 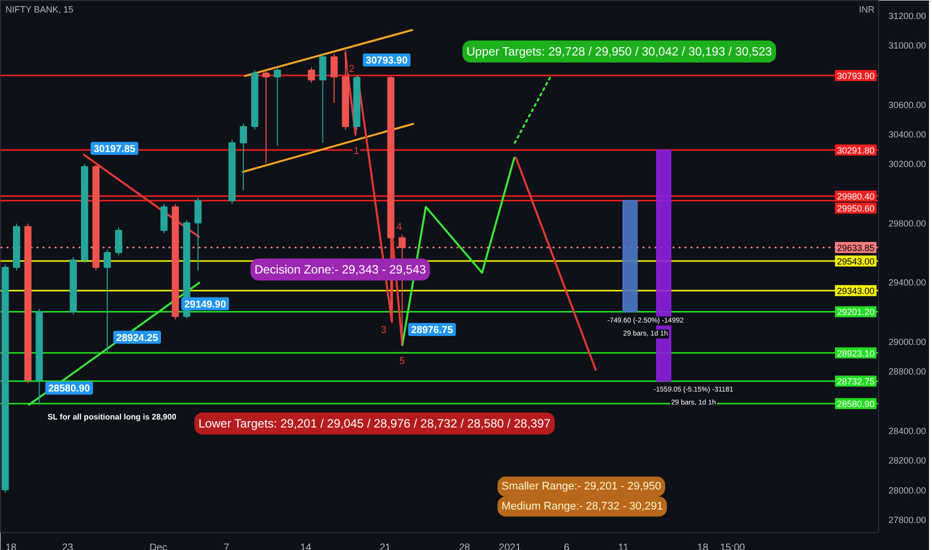 What do you see at coordinates (907, 164) in the screenshot?
I see `y-tick-label: 30200.00` at bounding box center [907, 164].